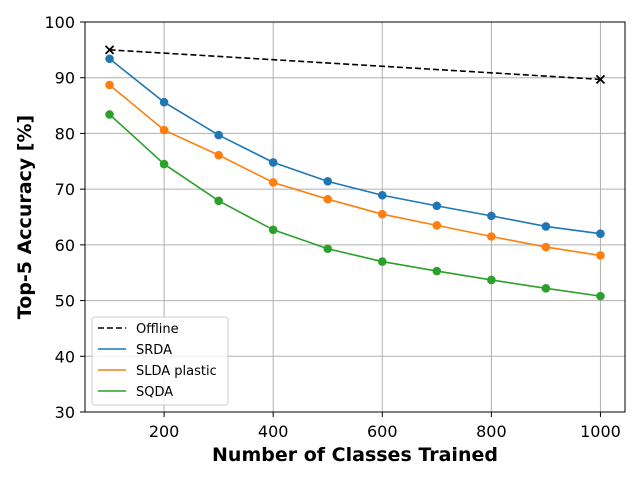 This screenshot has width=640, height=484. Describe the element at coordinates (65, 356) in the screenshot. I see `y-tick-label: 40` at that location.